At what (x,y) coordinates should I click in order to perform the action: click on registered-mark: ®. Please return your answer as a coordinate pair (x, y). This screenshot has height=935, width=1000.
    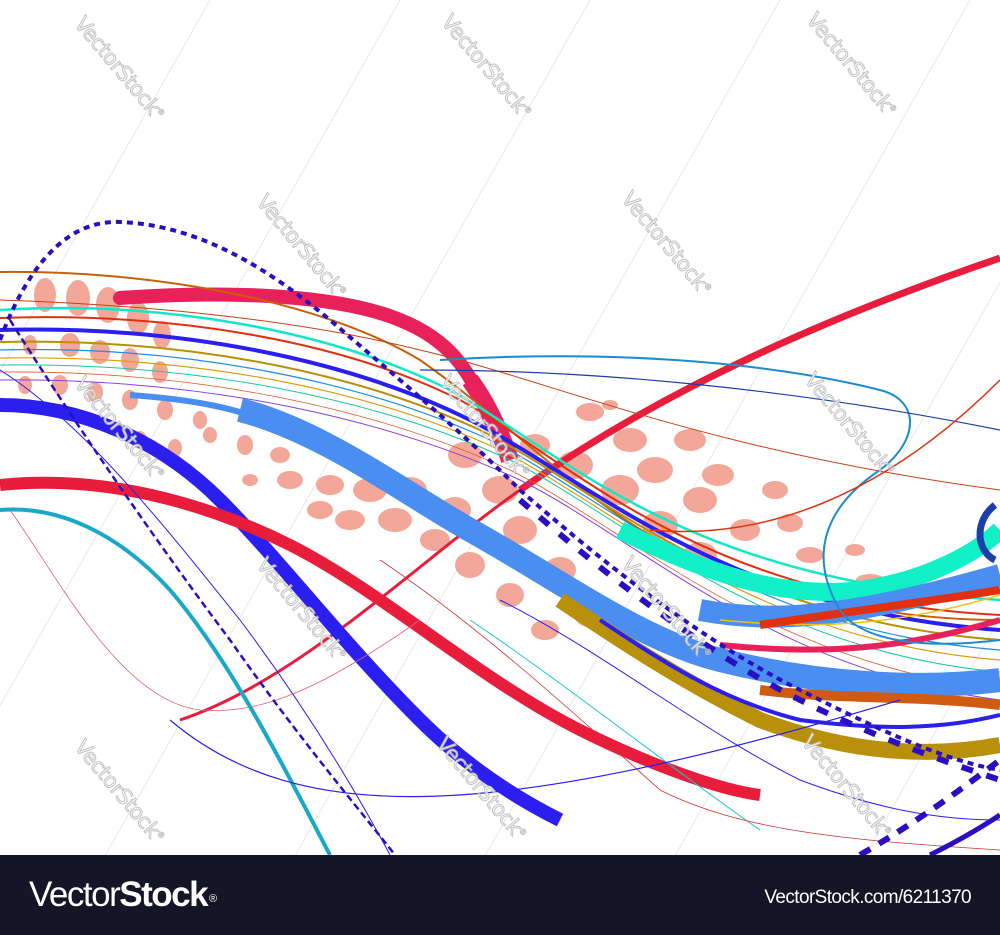
    Looking at the image, I should click on (213, 899).